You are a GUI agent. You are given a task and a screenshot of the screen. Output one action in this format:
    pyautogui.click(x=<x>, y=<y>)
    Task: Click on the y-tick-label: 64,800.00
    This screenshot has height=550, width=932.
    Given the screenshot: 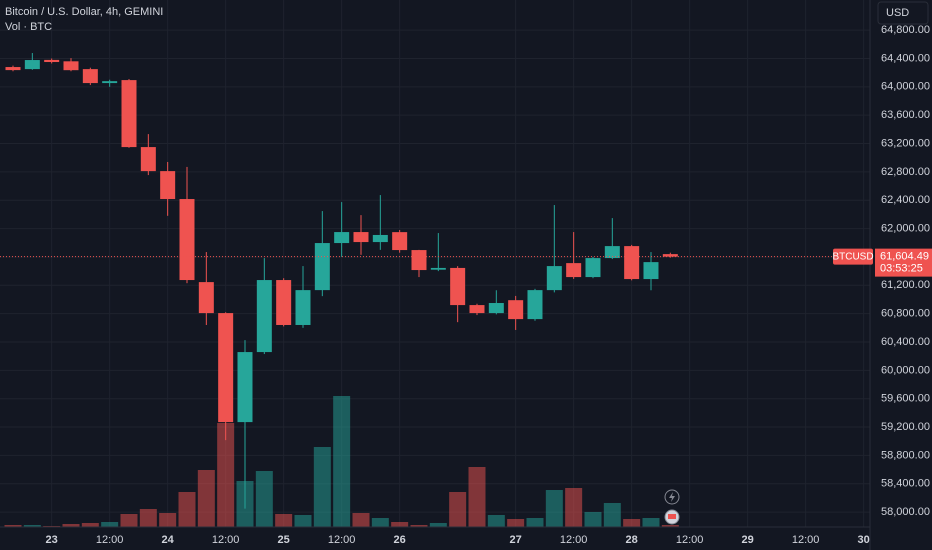 What is the action you would take?
    pyautogui.click(x=905, y=30)
    